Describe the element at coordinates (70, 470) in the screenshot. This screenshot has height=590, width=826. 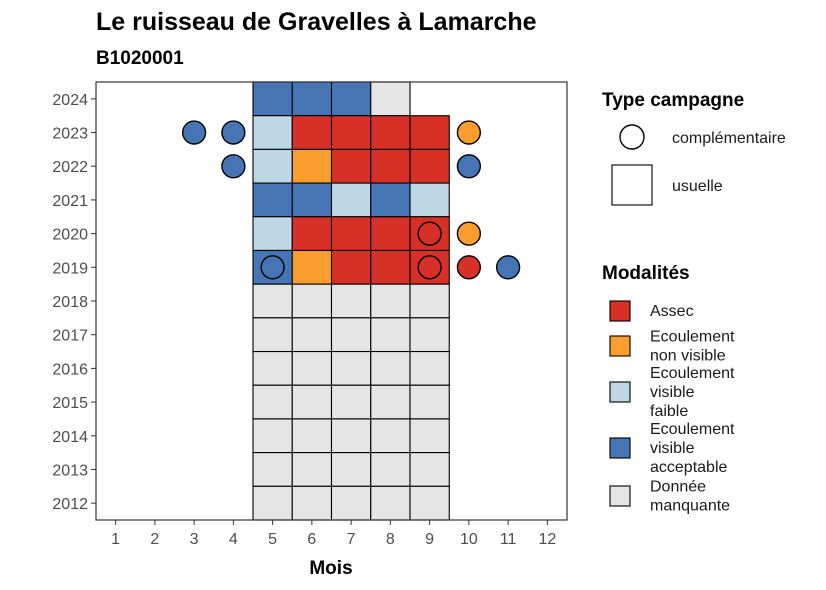
I see `y-tick-label: 2013` at that location.